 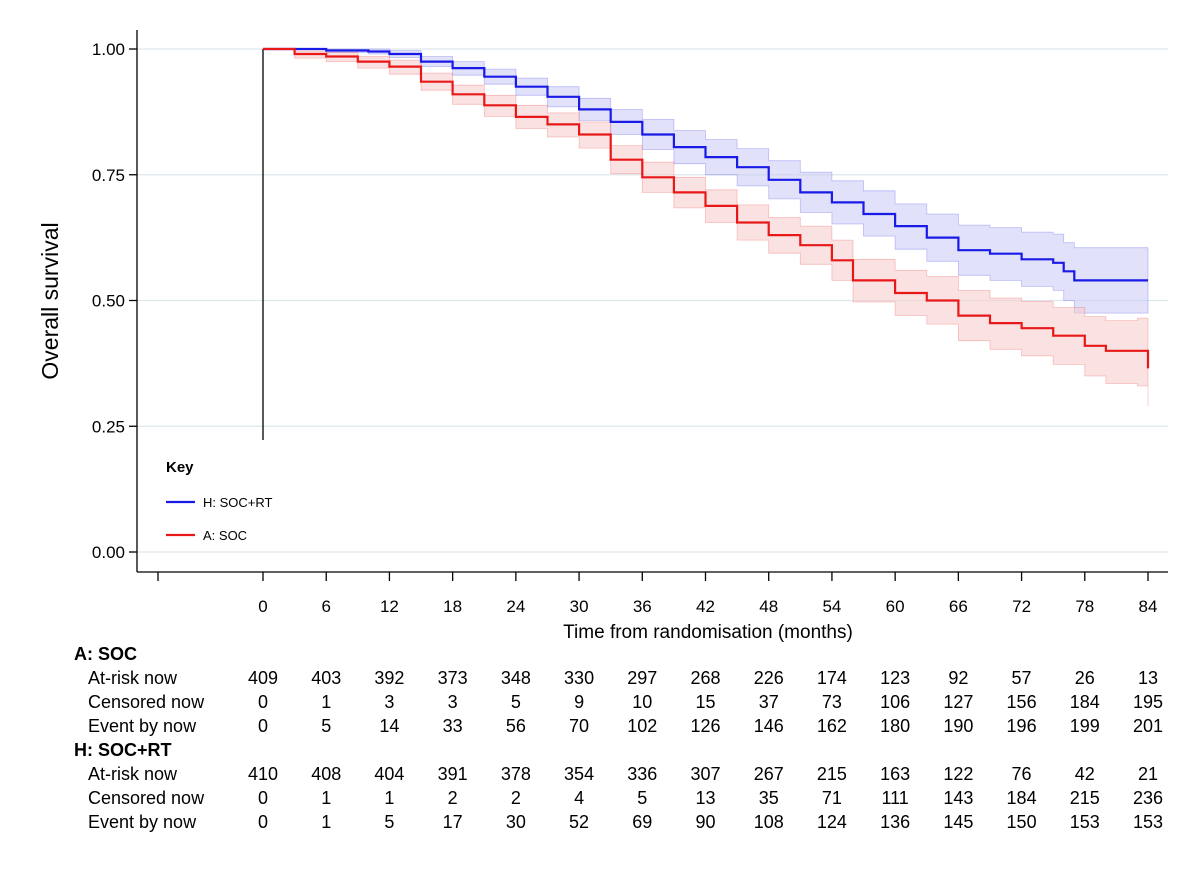 What do you see at coordinates (579, 606) in the screenshot?
I see `x-tick-label-5: 30` at bounding box center [579, 606].